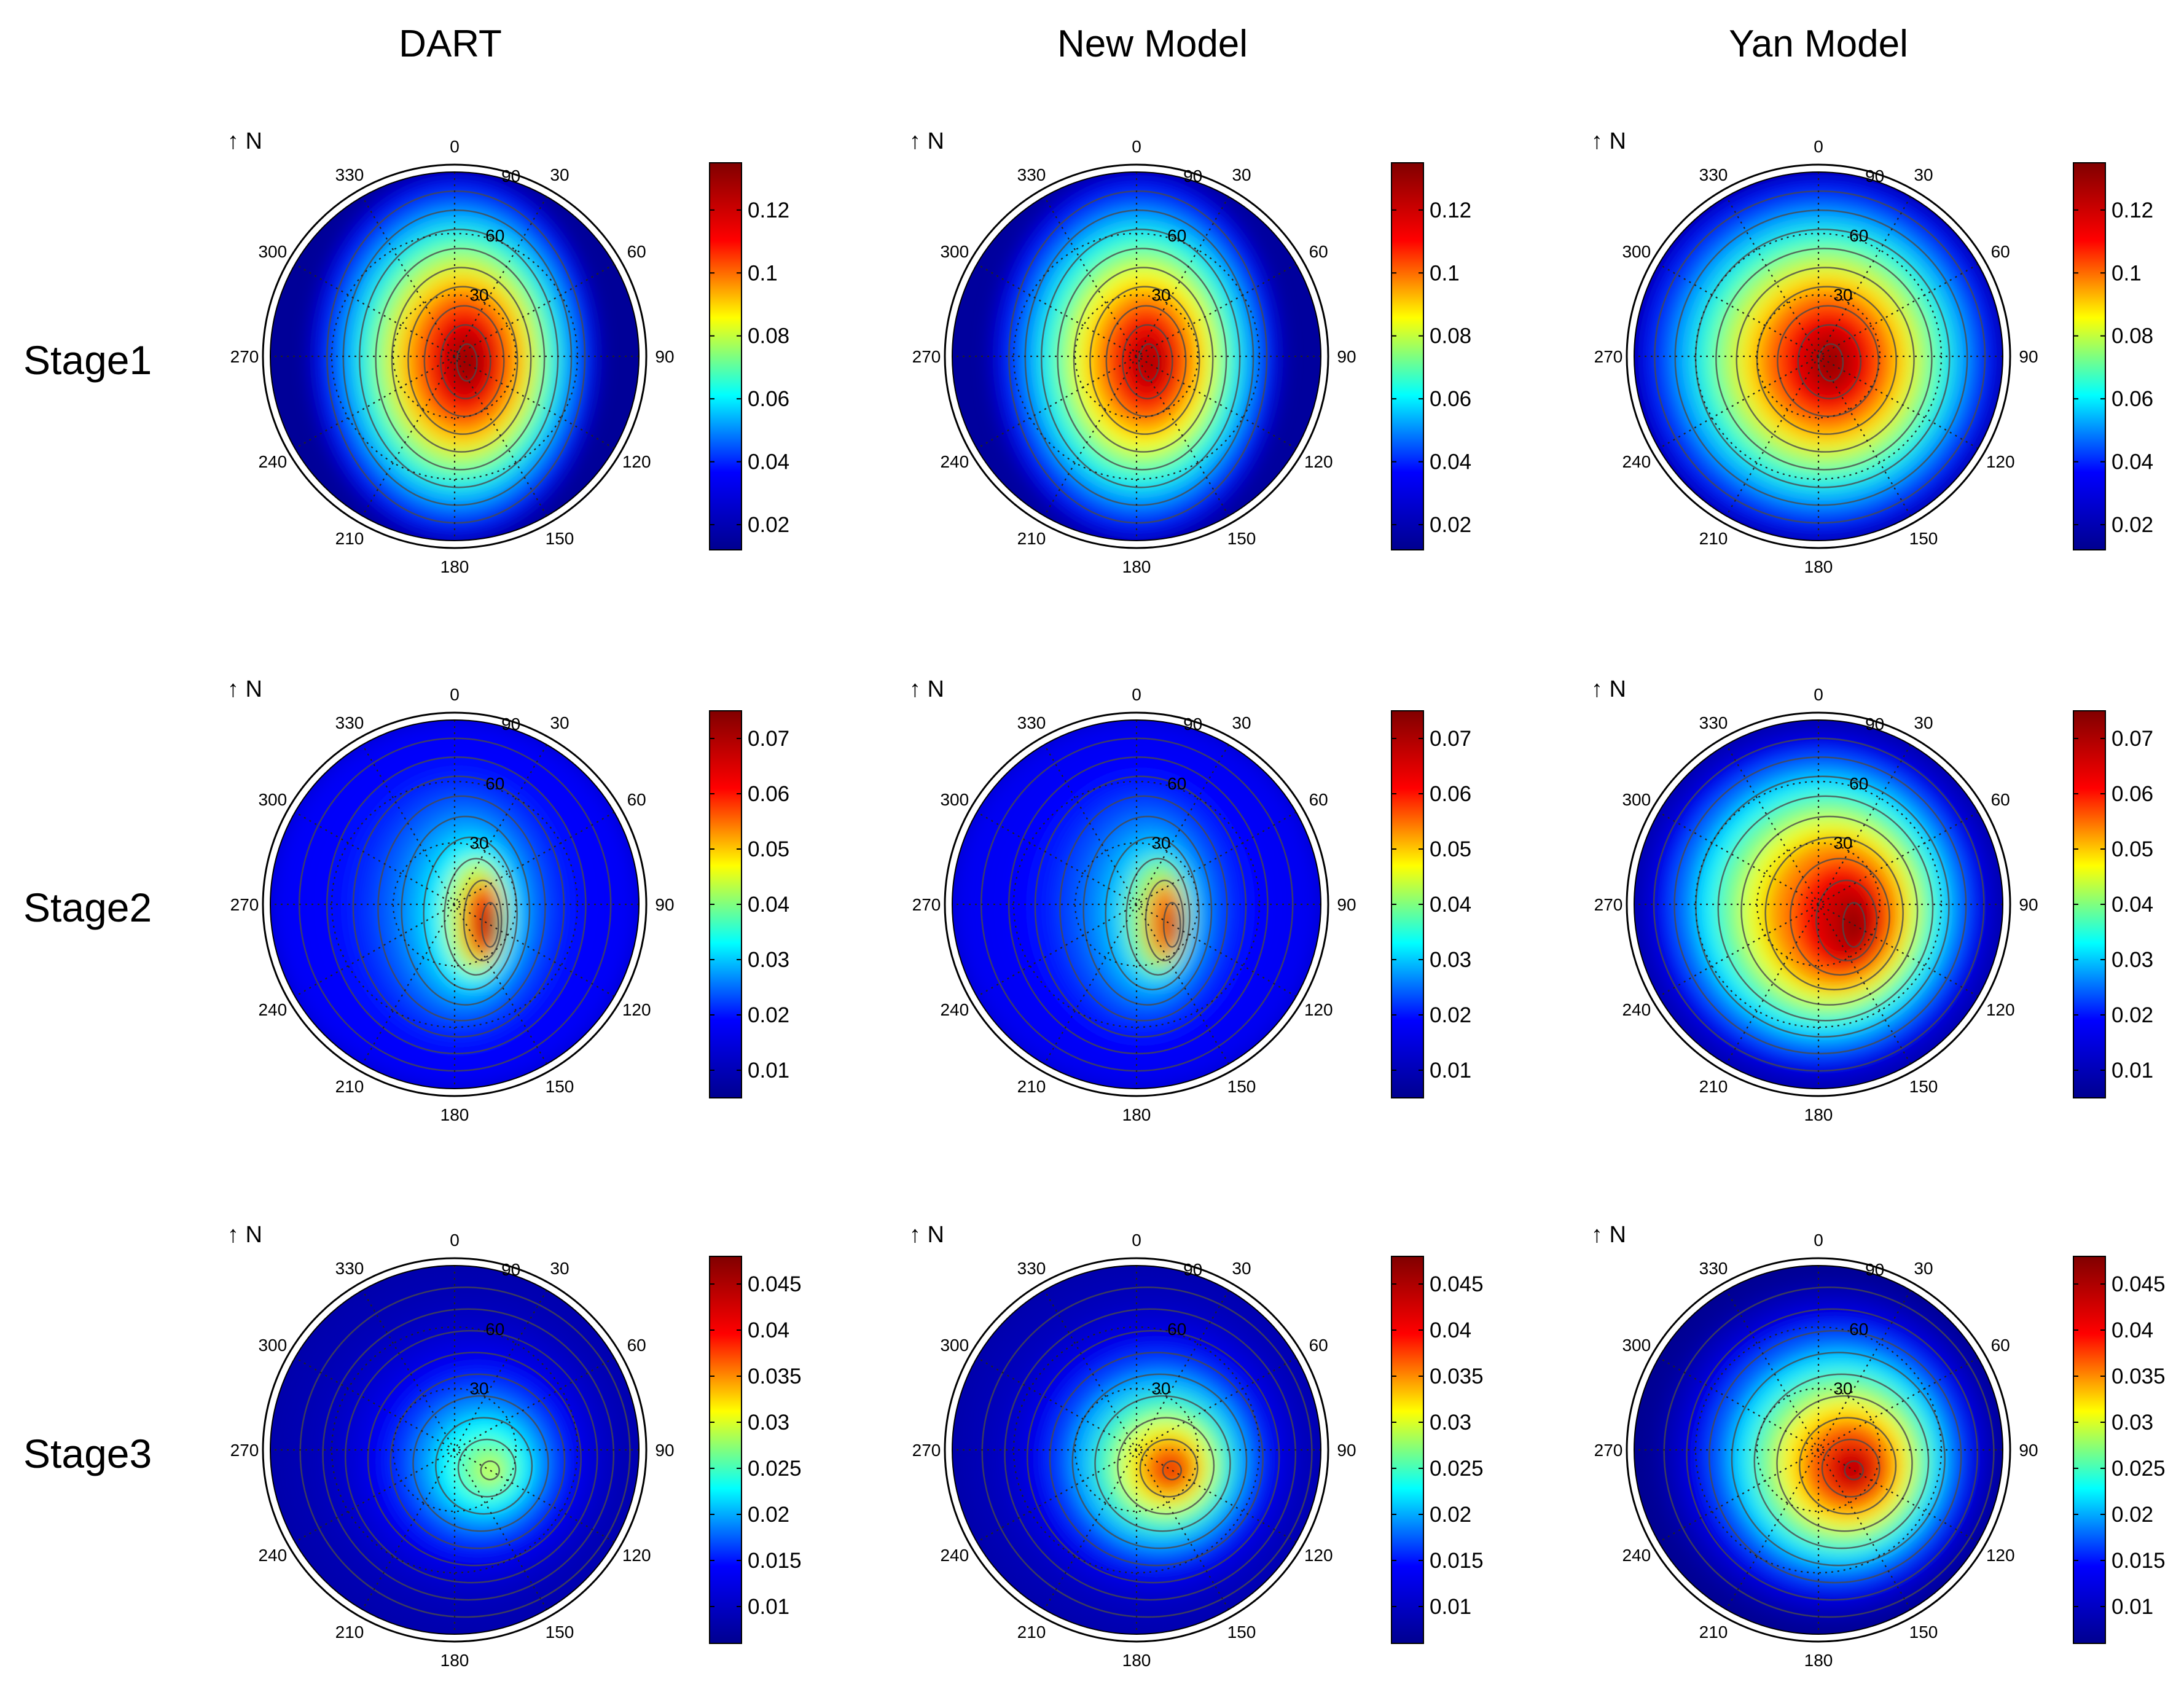 The width and height of the screenshot is (2184, 1703). Describe the element at coordinates (2119, 1450) in the screenshot. I see `colorbar: 0.01 0.015 0.02 0.025 0.03 0.035 0.04 0.045` at that location.